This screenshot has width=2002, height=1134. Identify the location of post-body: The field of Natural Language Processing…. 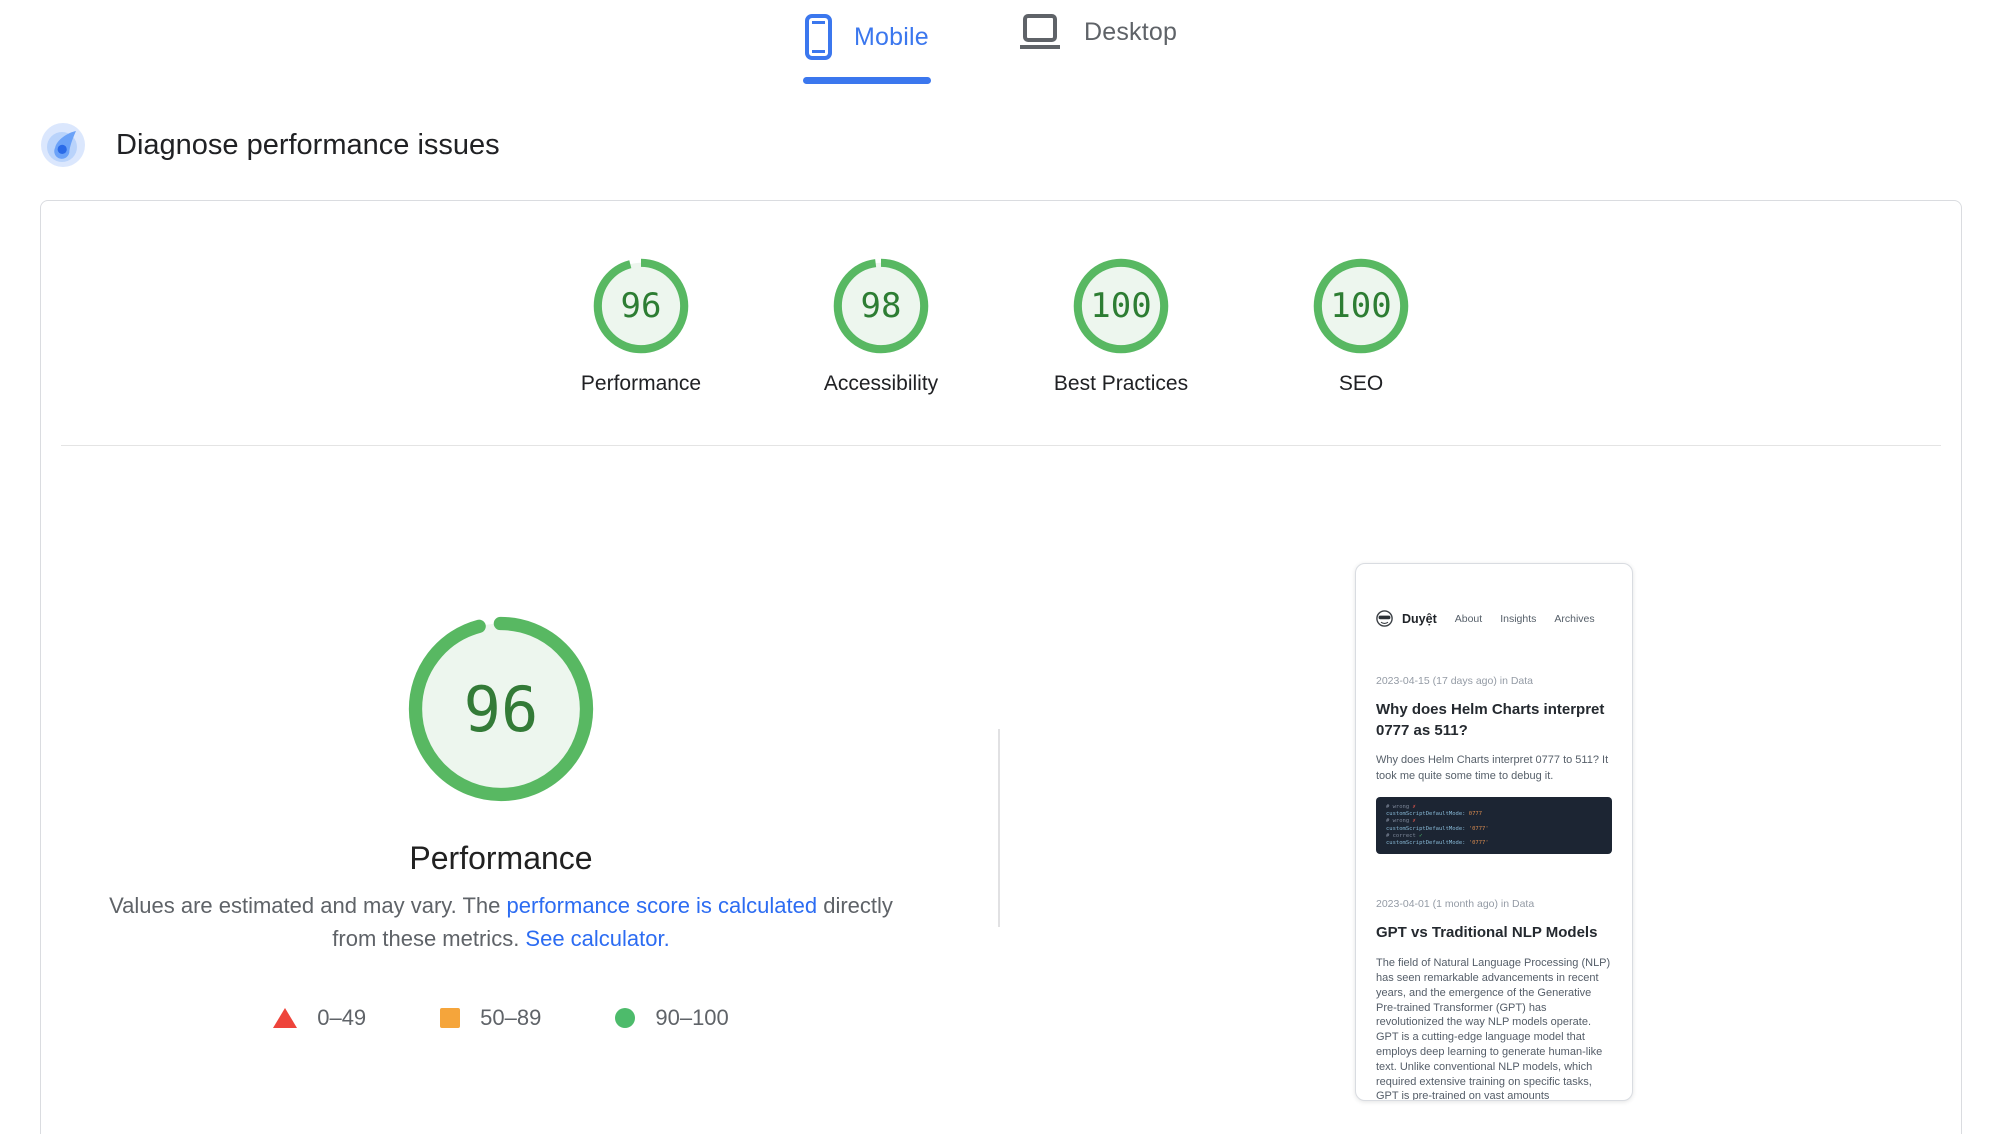
(1493, 1029).